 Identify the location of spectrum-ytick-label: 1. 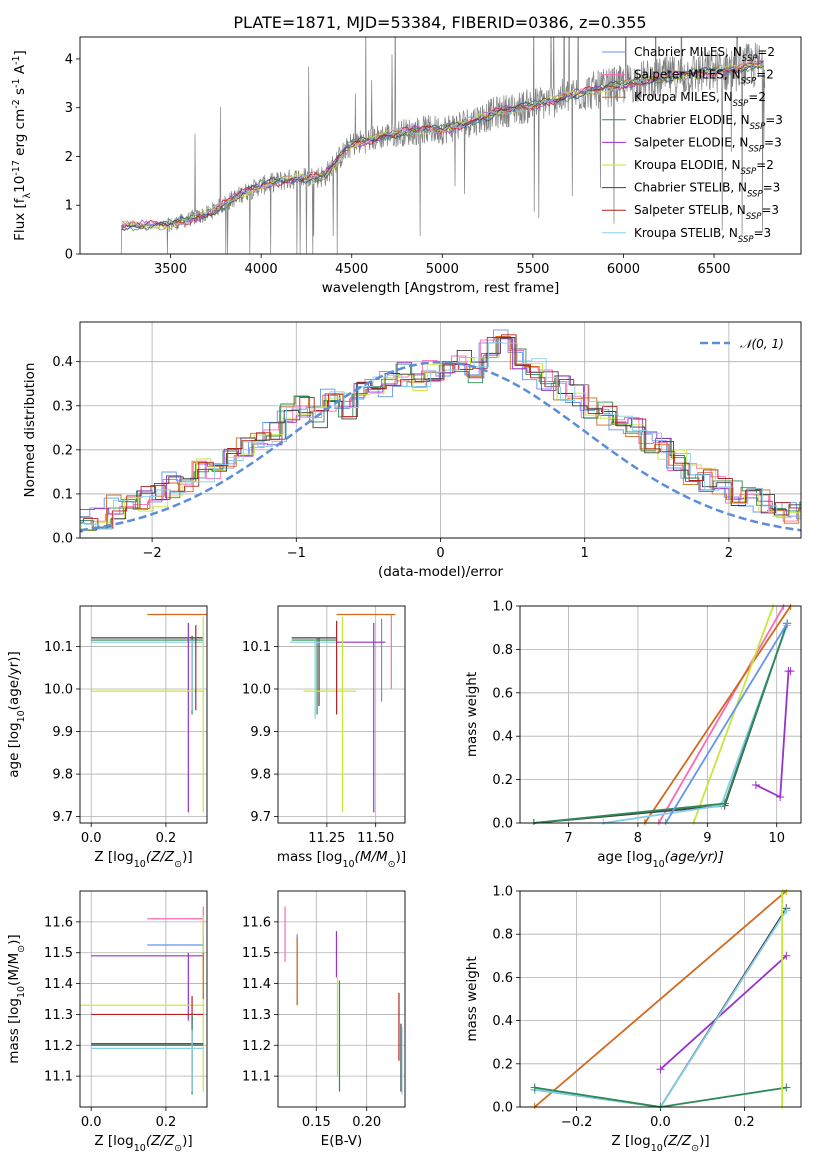
(69, 206).